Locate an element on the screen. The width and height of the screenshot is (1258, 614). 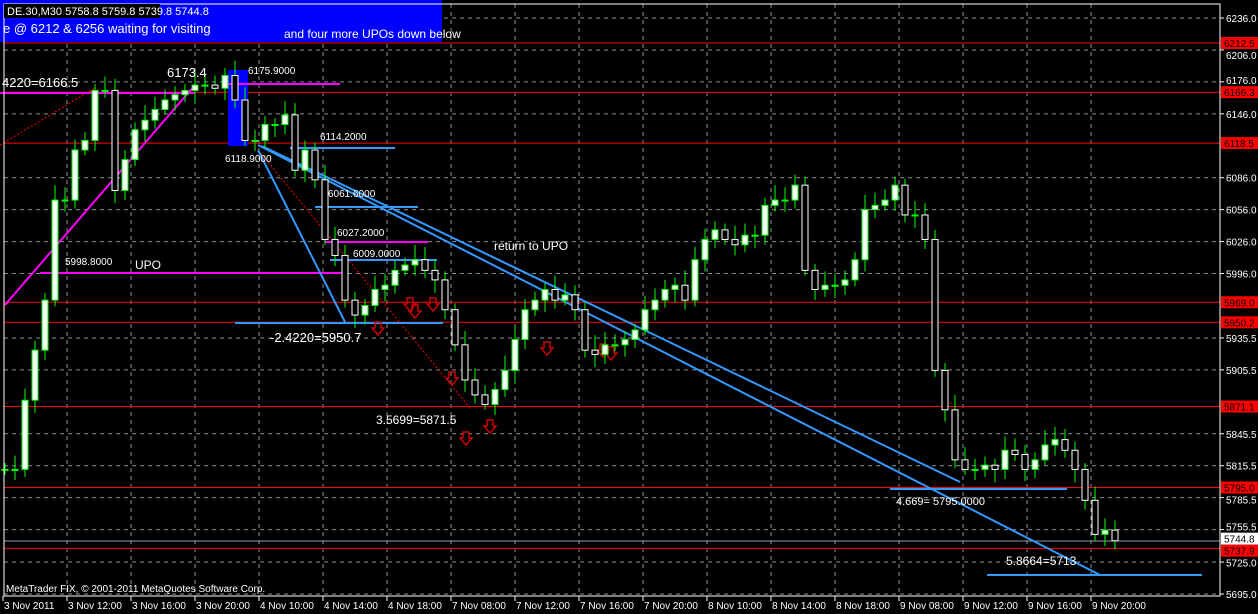
annotation-label: UPO is located at coordinates (148, 265).